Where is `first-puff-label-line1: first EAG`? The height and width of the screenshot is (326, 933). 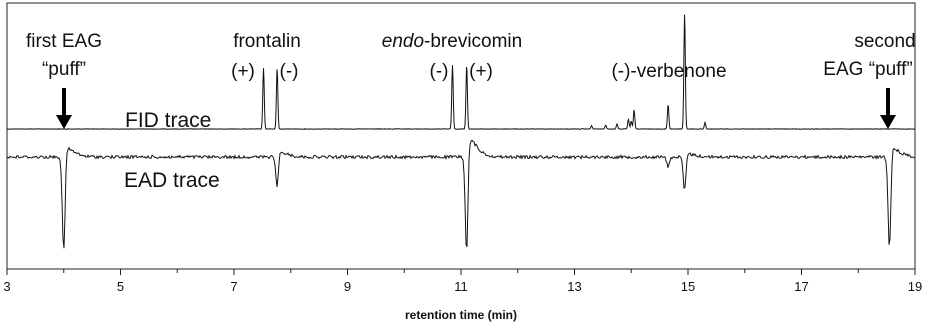
first-puff-label-line1: first EAG is located at coordinates (64, 41).